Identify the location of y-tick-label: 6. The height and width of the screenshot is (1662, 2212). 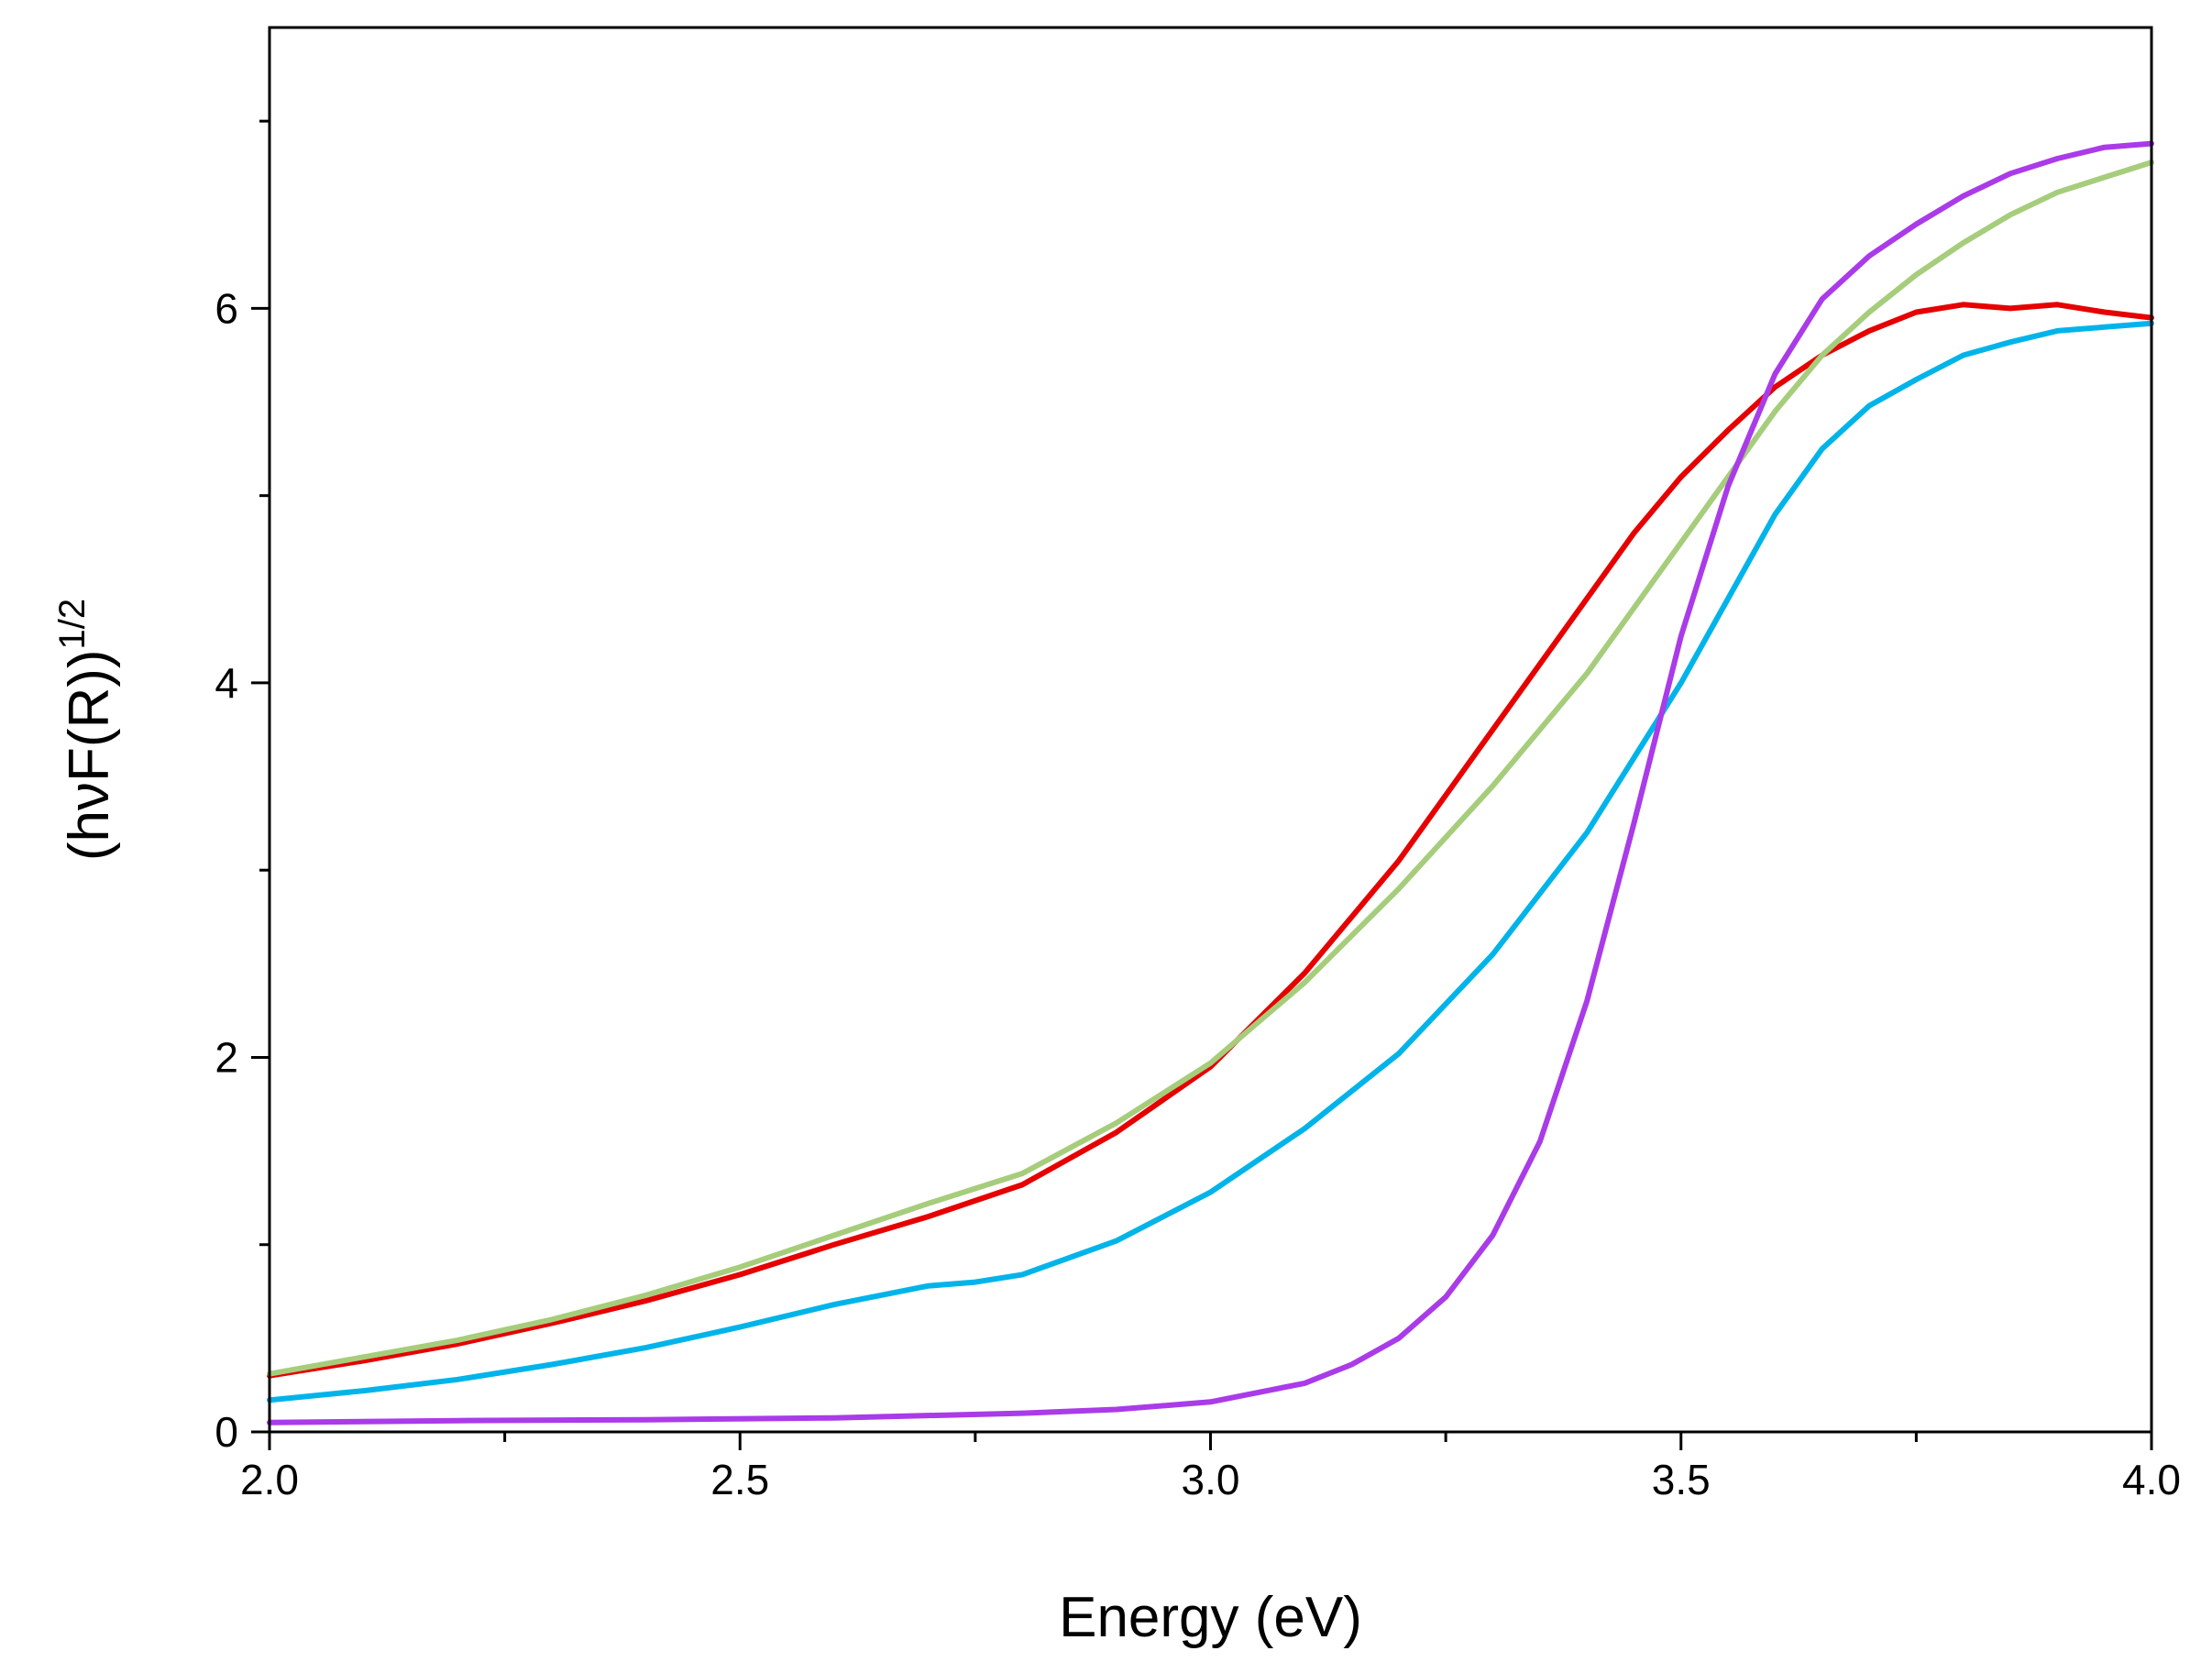
(226, 308).